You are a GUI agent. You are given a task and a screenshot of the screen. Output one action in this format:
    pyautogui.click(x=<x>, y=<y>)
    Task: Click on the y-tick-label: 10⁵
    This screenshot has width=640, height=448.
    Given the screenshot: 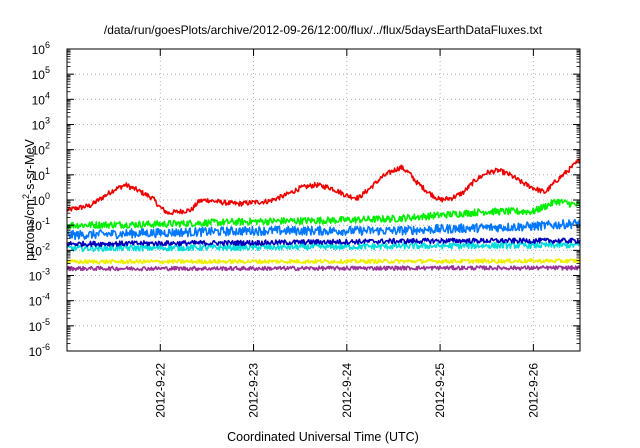 What is the action you would take?
    pyautogui.click(x=41, y=73)
    